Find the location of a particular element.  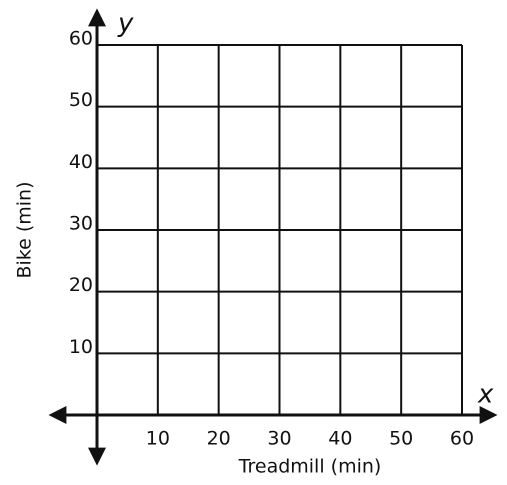

y-tick-label: 50 is located at coordinates (81, 100).